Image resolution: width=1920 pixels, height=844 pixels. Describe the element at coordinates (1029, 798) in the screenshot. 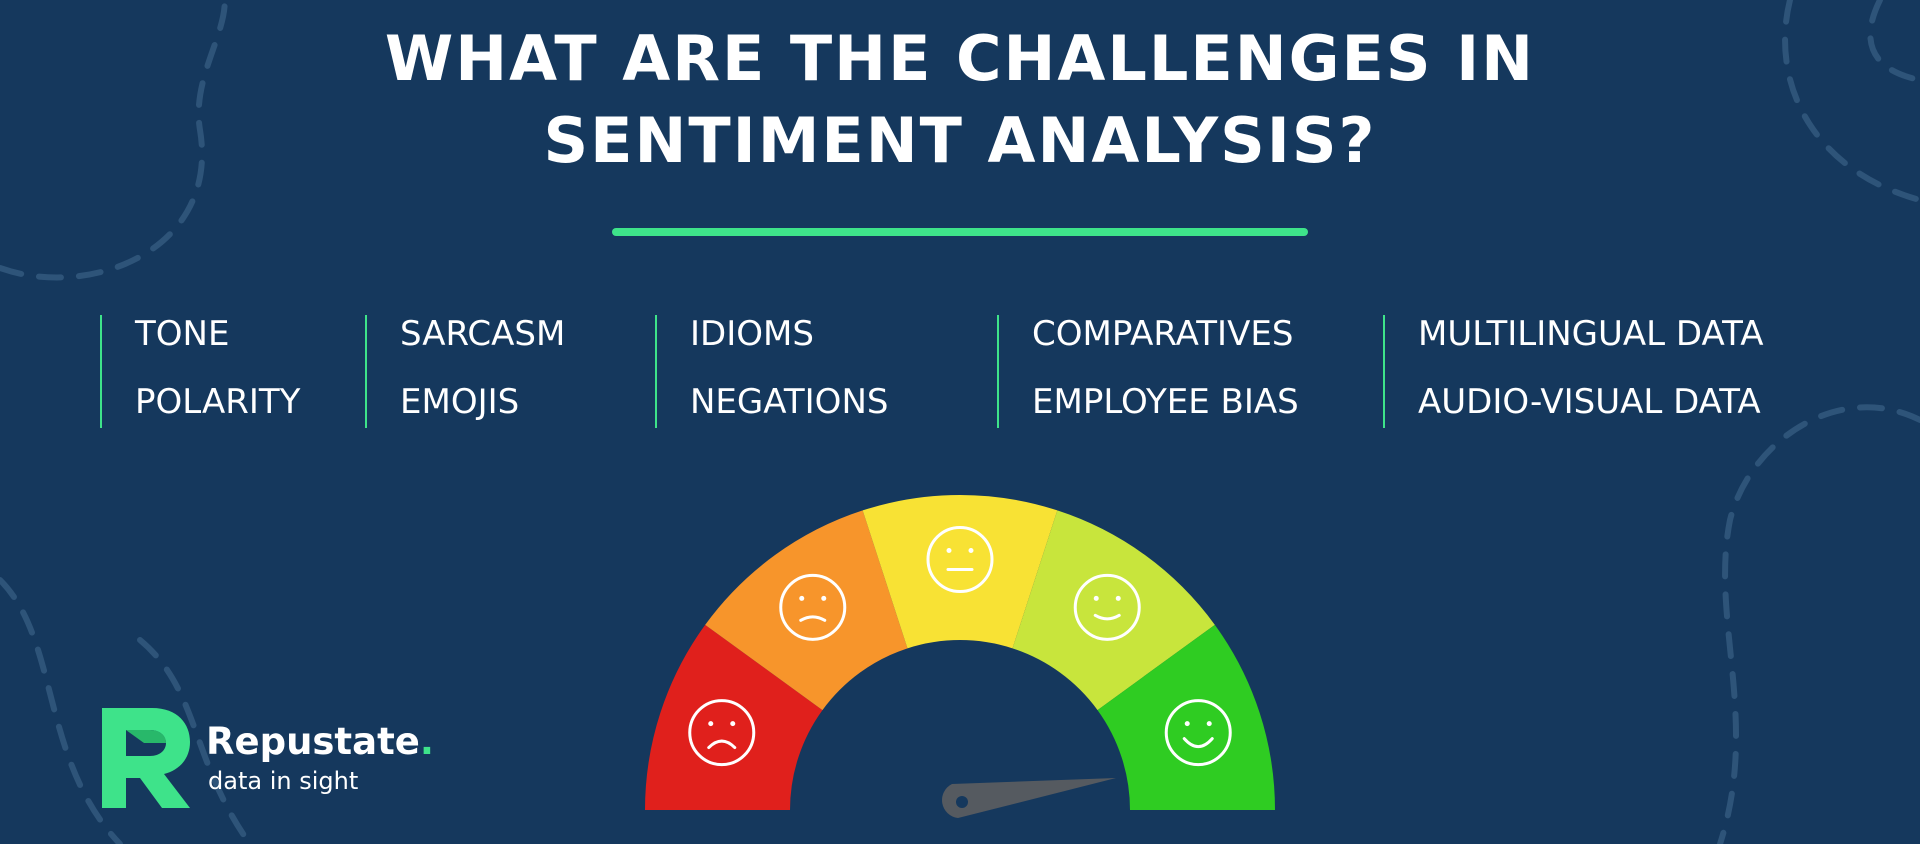

I see `gauge-needle` at that location.